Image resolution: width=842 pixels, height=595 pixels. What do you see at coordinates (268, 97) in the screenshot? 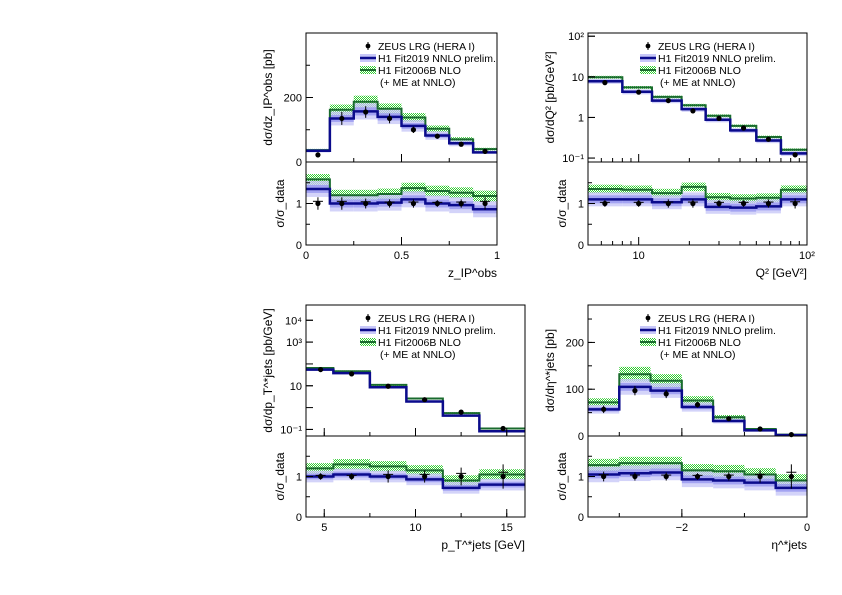
I see `y-axis-title: dσ/dz_IP^obs [pb]` at bounding box center [268, 97].